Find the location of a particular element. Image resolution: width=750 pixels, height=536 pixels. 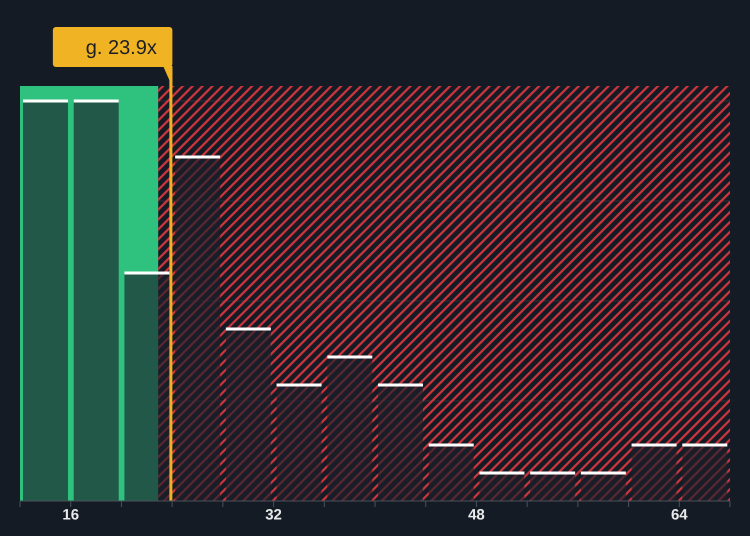

x-tick-label: 16 is located at coordinates (71, 515).